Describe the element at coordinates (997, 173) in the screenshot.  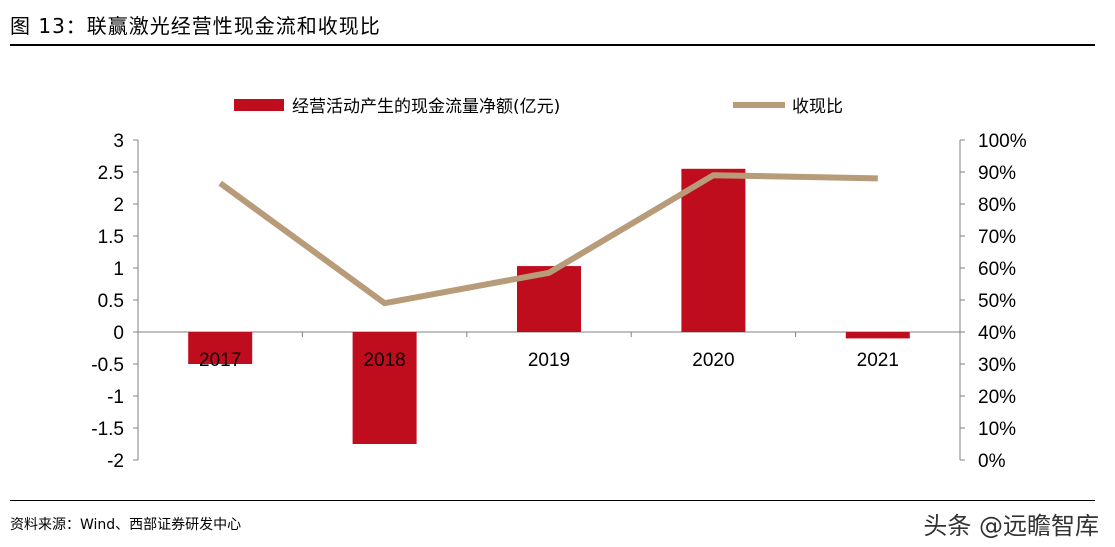
I see `right-tick-label: 90%` at that location.